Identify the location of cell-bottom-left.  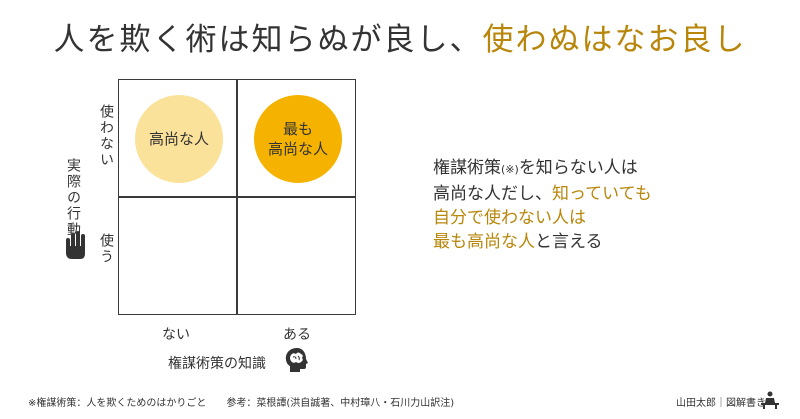
(177, 256).